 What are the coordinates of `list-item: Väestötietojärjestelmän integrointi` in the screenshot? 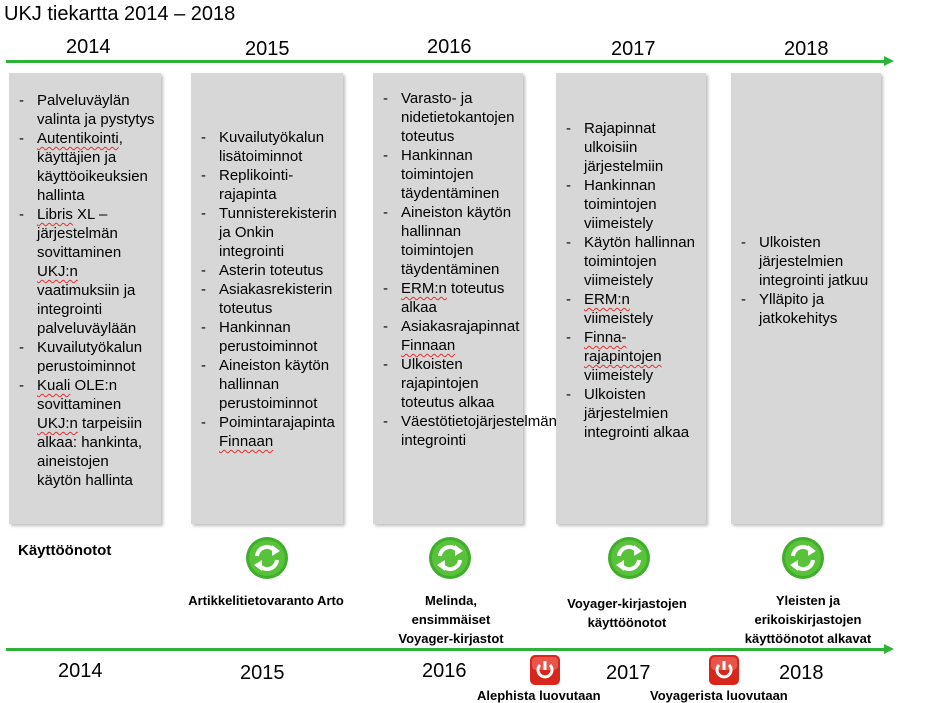 It's located at (468, 431).